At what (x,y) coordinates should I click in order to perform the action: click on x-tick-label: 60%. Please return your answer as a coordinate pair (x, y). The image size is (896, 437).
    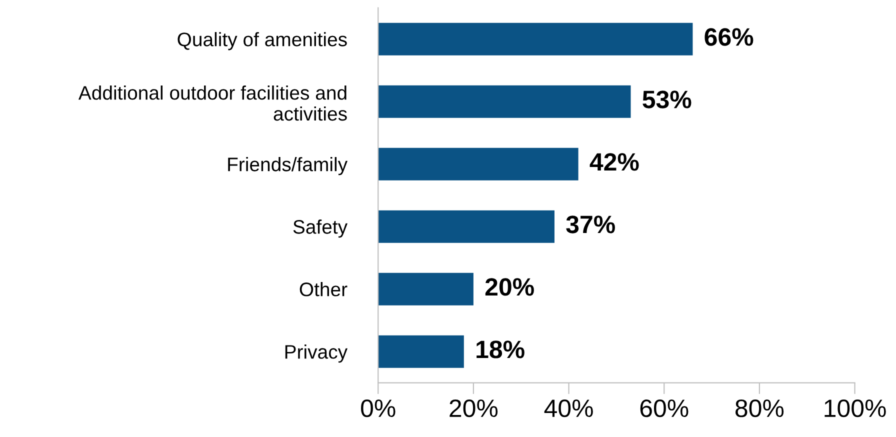
    Looking at the image, I should click on (664, 408).